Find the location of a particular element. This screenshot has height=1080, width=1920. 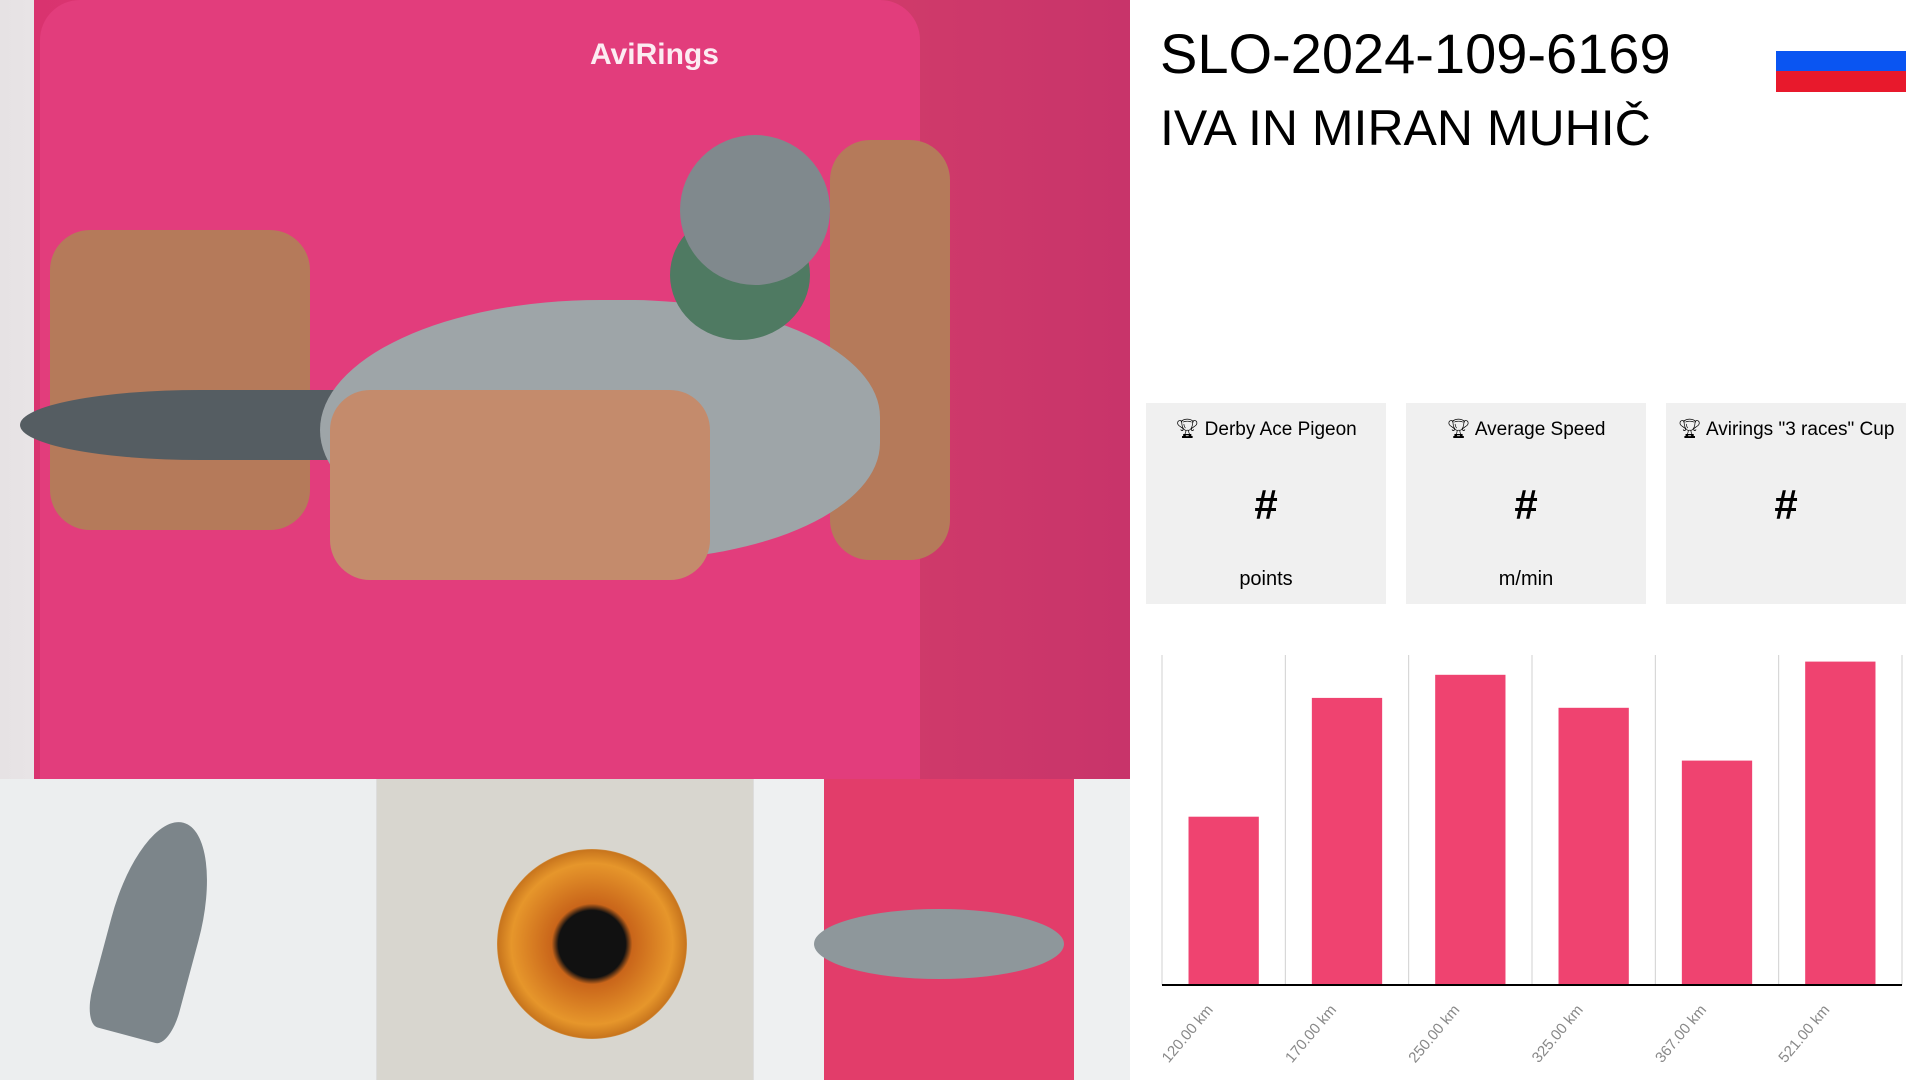

brand-logo: AviRings is located at coordinates (654, 54).